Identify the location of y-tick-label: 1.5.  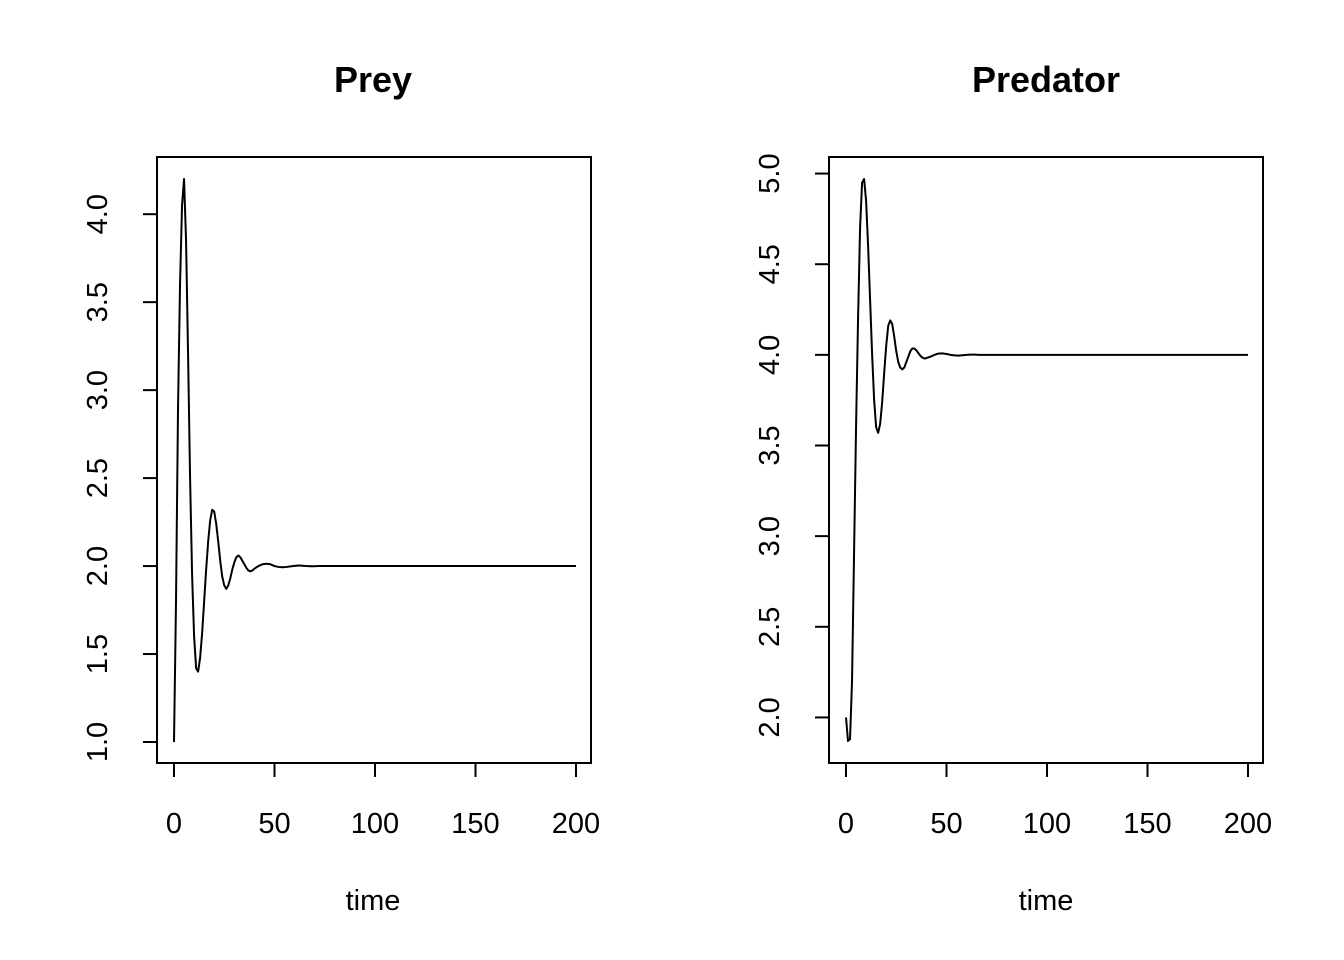
(98, 654).